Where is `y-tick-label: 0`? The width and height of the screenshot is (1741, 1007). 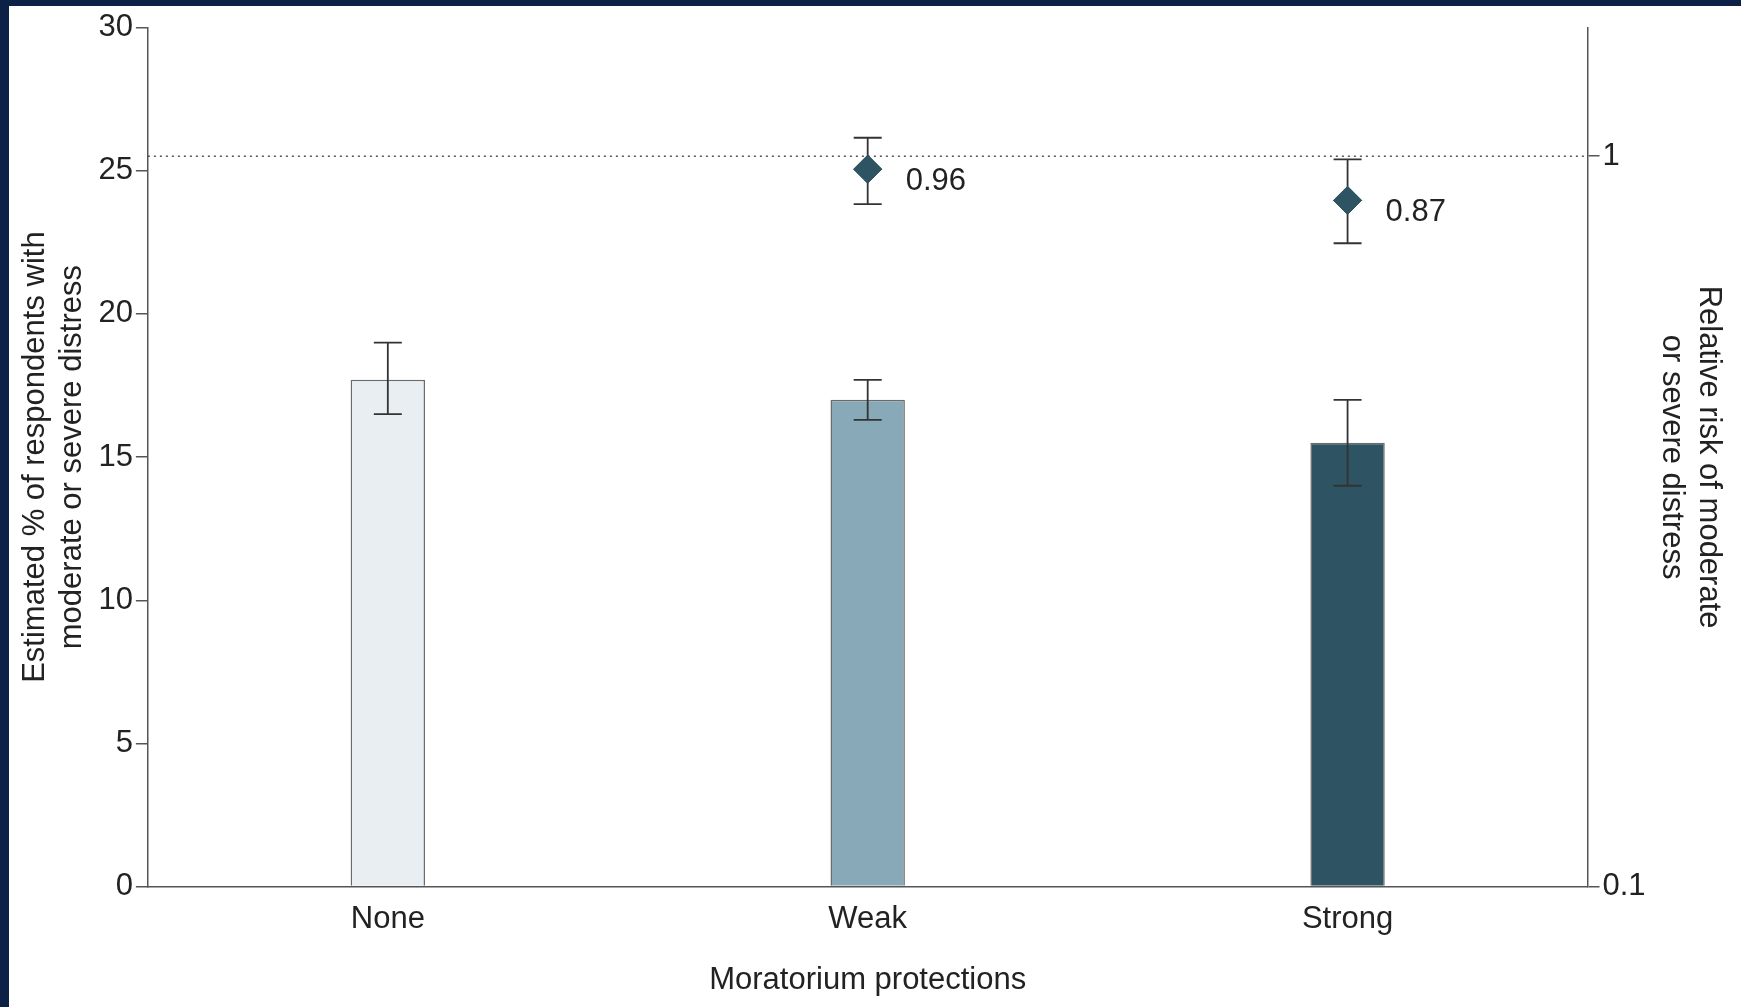
y-tick-label: 0 is located at coordinates (124, 885).